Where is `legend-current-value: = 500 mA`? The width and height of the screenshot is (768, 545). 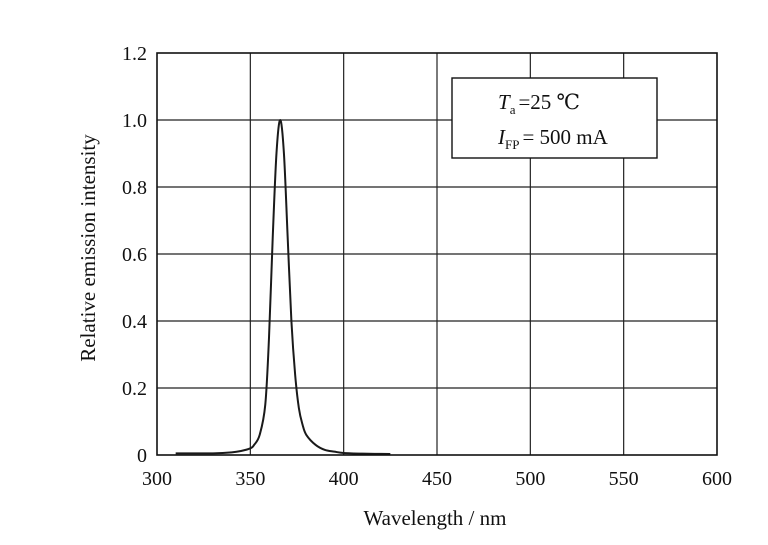
legend-current-value: = 500 mA is located at coordinates (565, 137).